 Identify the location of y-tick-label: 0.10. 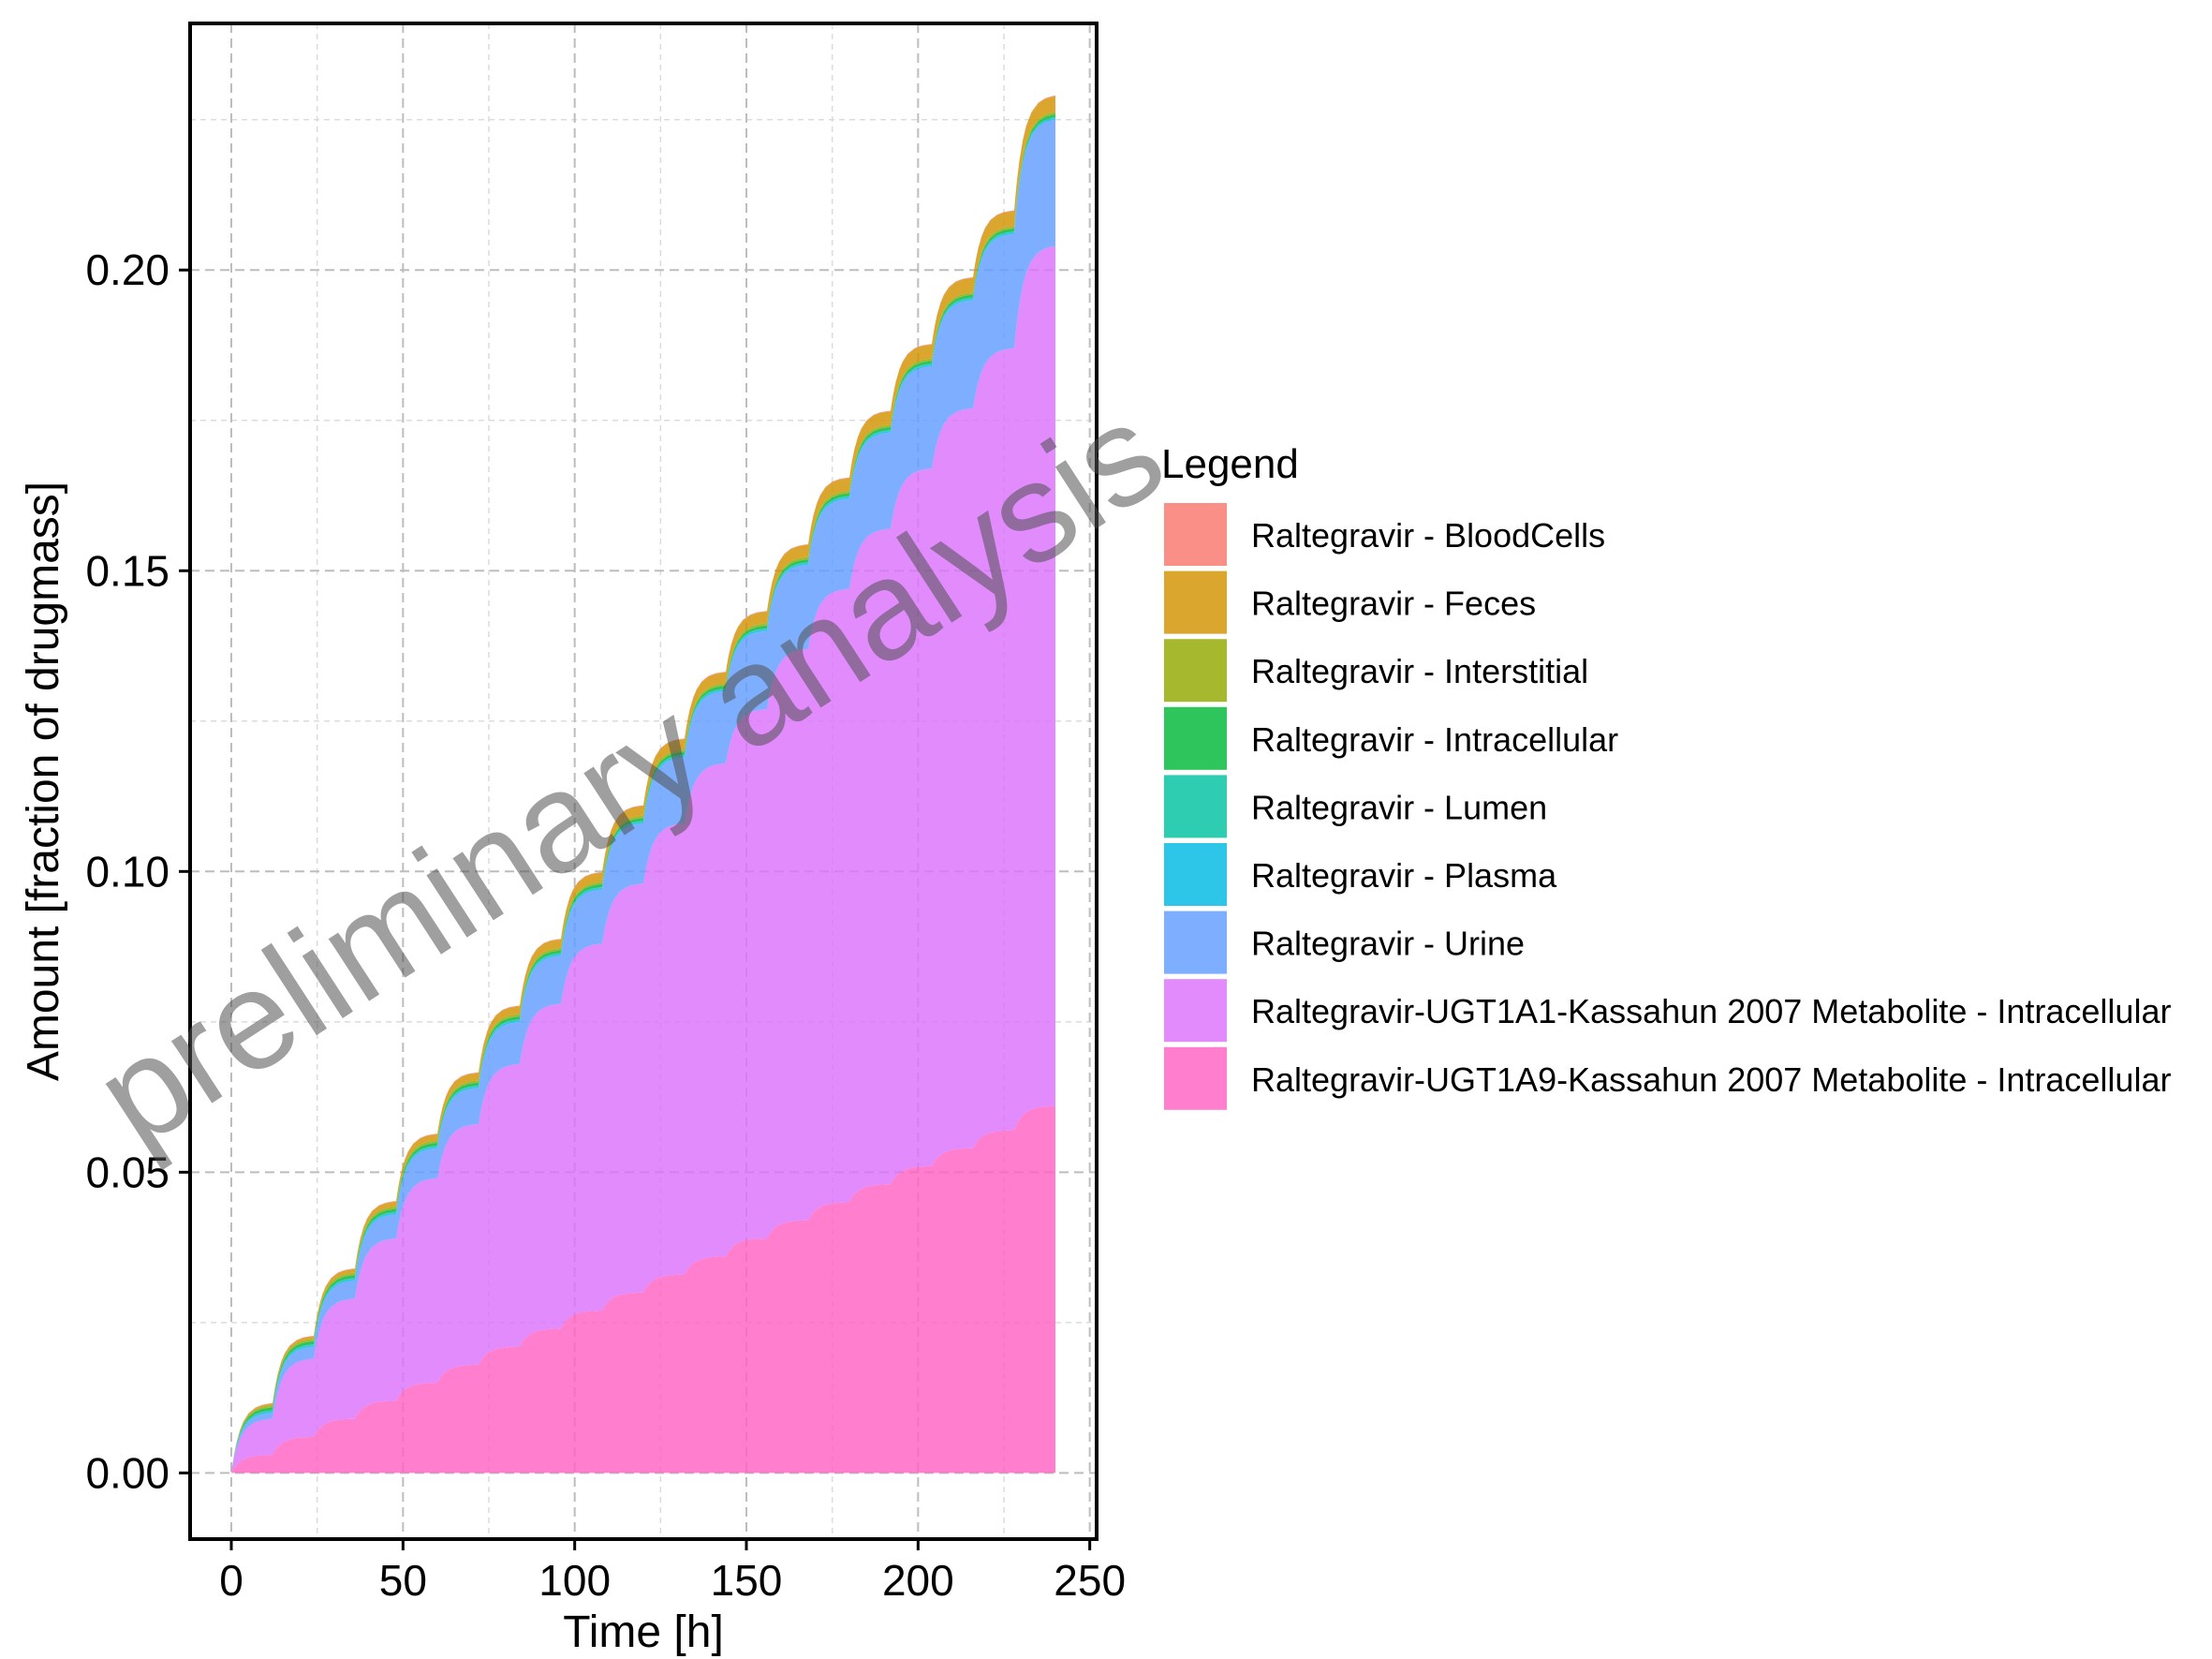
(128, 872).